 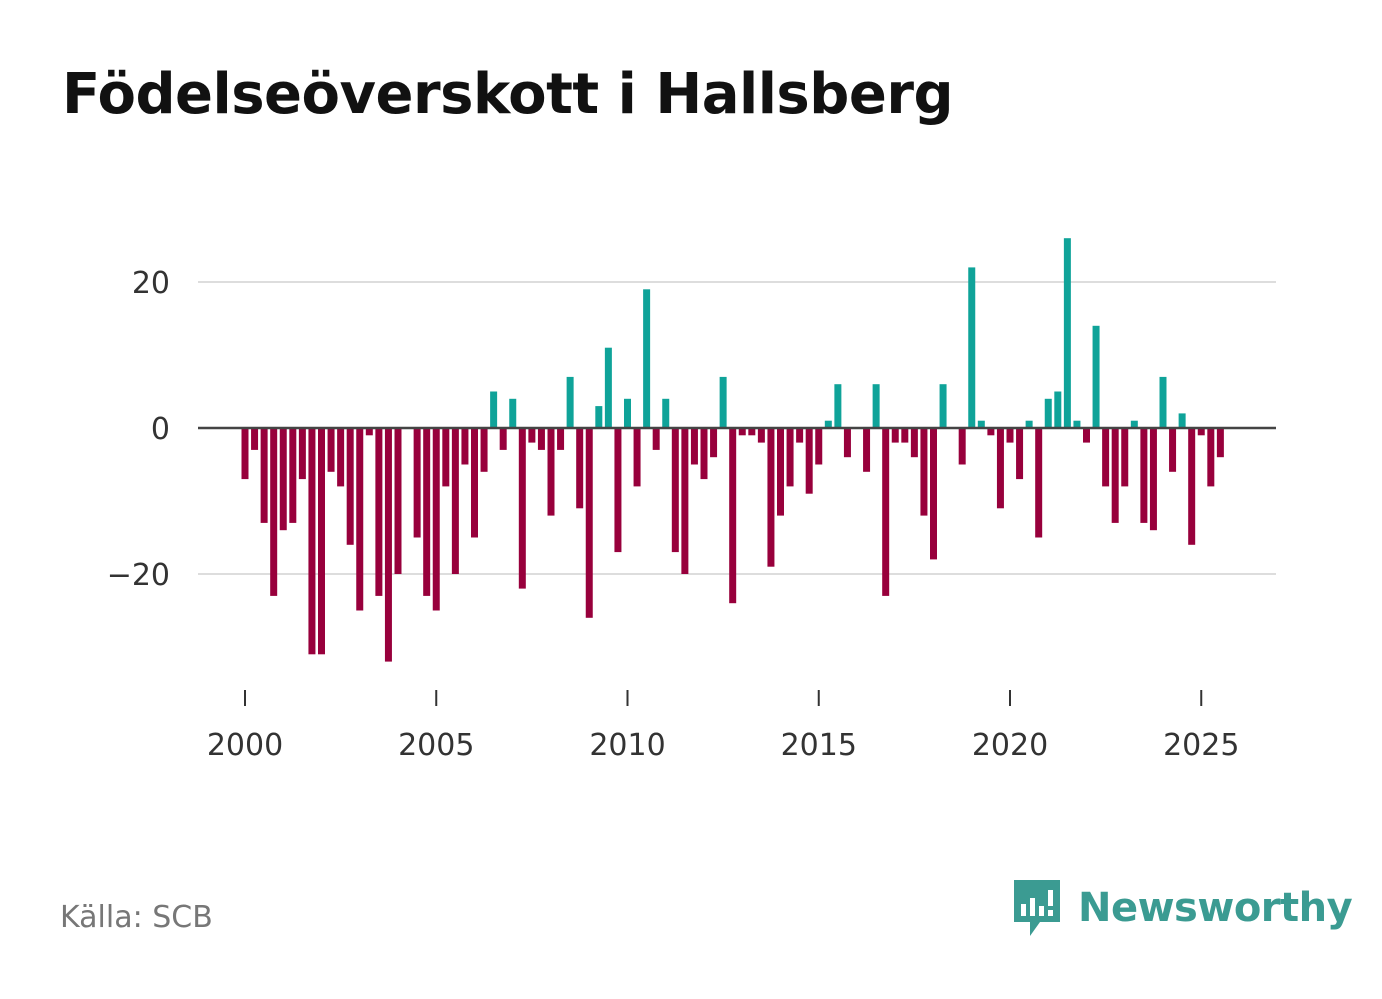 What do you see at coordinates (436, 745) in the screenshot?
I see `x-tick-label: 2005` at bounding box center [436, 745].